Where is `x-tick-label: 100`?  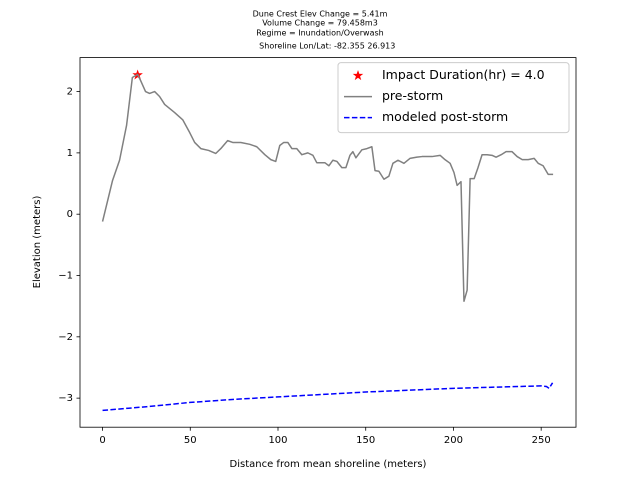
x-tick-label: 100 is located at coordinates (277, 440).